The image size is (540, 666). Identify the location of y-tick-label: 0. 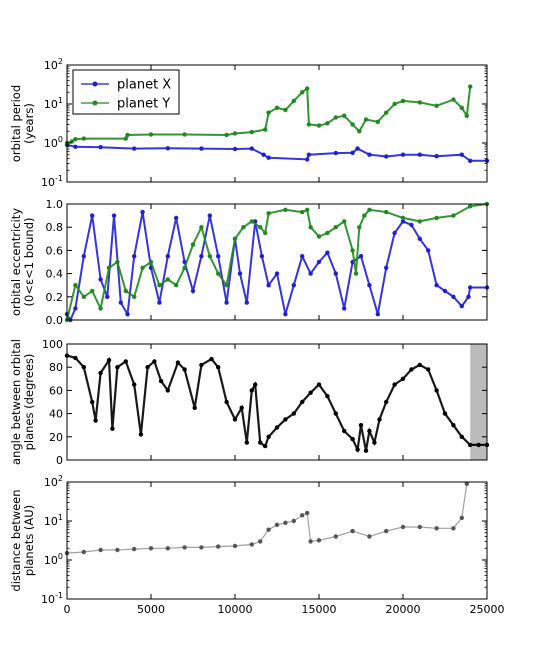
(59, 460).